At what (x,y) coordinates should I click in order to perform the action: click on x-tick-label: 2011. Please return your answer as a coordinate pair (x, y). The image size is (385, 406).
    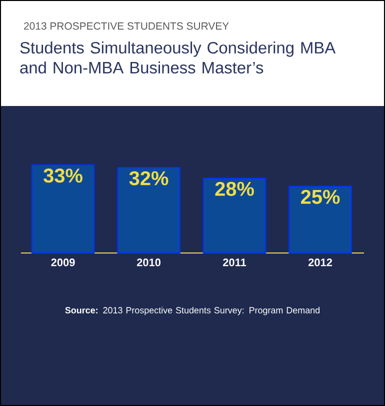
    Looking at the image, I should click on (234, 262).